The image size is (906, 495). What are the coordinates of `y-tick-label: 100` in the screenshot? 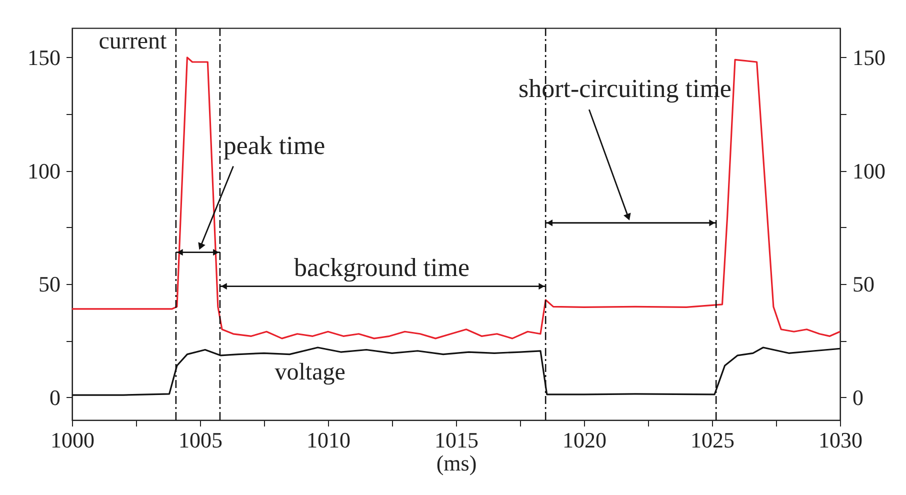 It's located at (44, 171).